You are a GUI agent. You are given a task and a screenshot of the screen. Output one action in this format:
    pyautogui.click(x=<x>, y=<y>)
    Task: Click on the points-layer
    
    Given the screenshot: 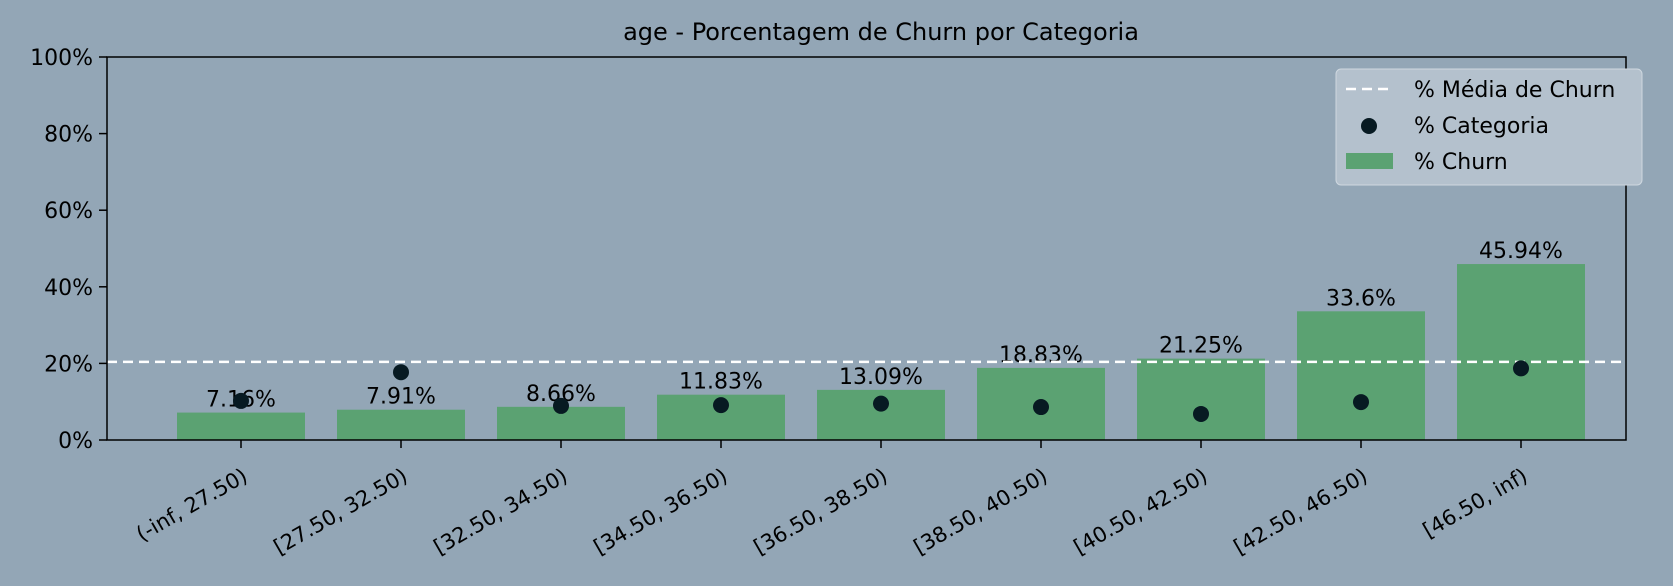 What is the action you would take?
    pyautogui.click(x=881, y=391)
    